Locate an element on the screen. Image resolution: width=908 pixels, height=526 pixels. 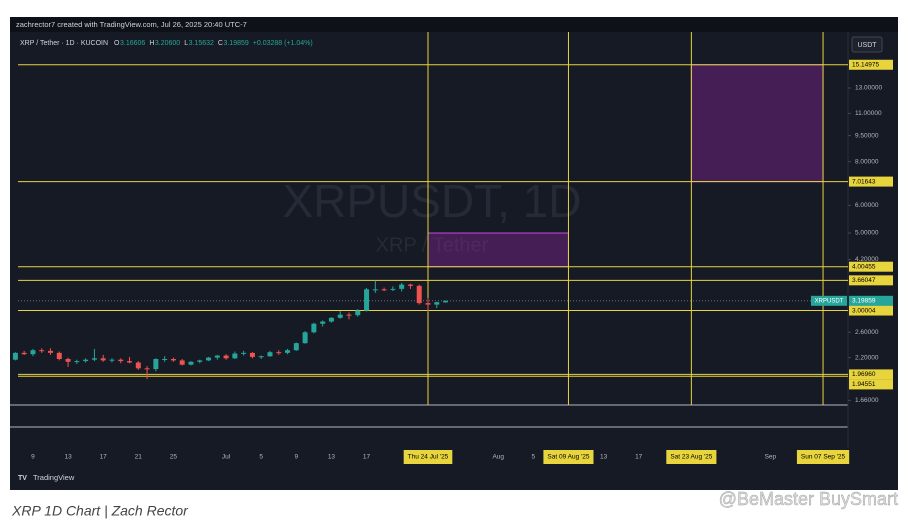
y-tick-label: 6.00000 is located at coordinates (867, 205).